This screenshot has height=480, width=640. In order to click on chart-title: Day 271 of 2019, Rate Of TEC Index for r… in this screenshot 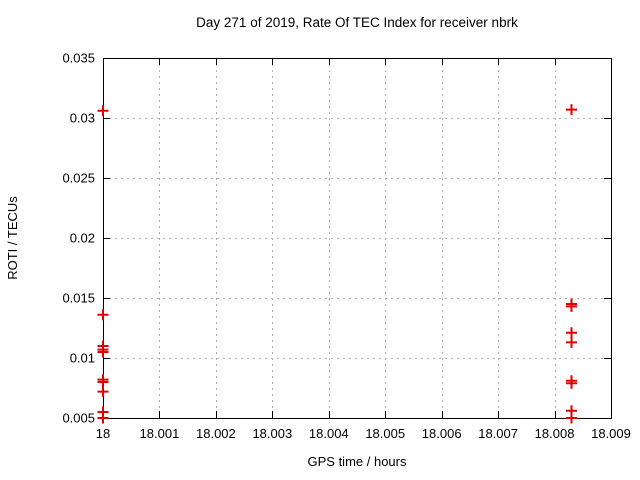, I will do `click(357, 22)`.